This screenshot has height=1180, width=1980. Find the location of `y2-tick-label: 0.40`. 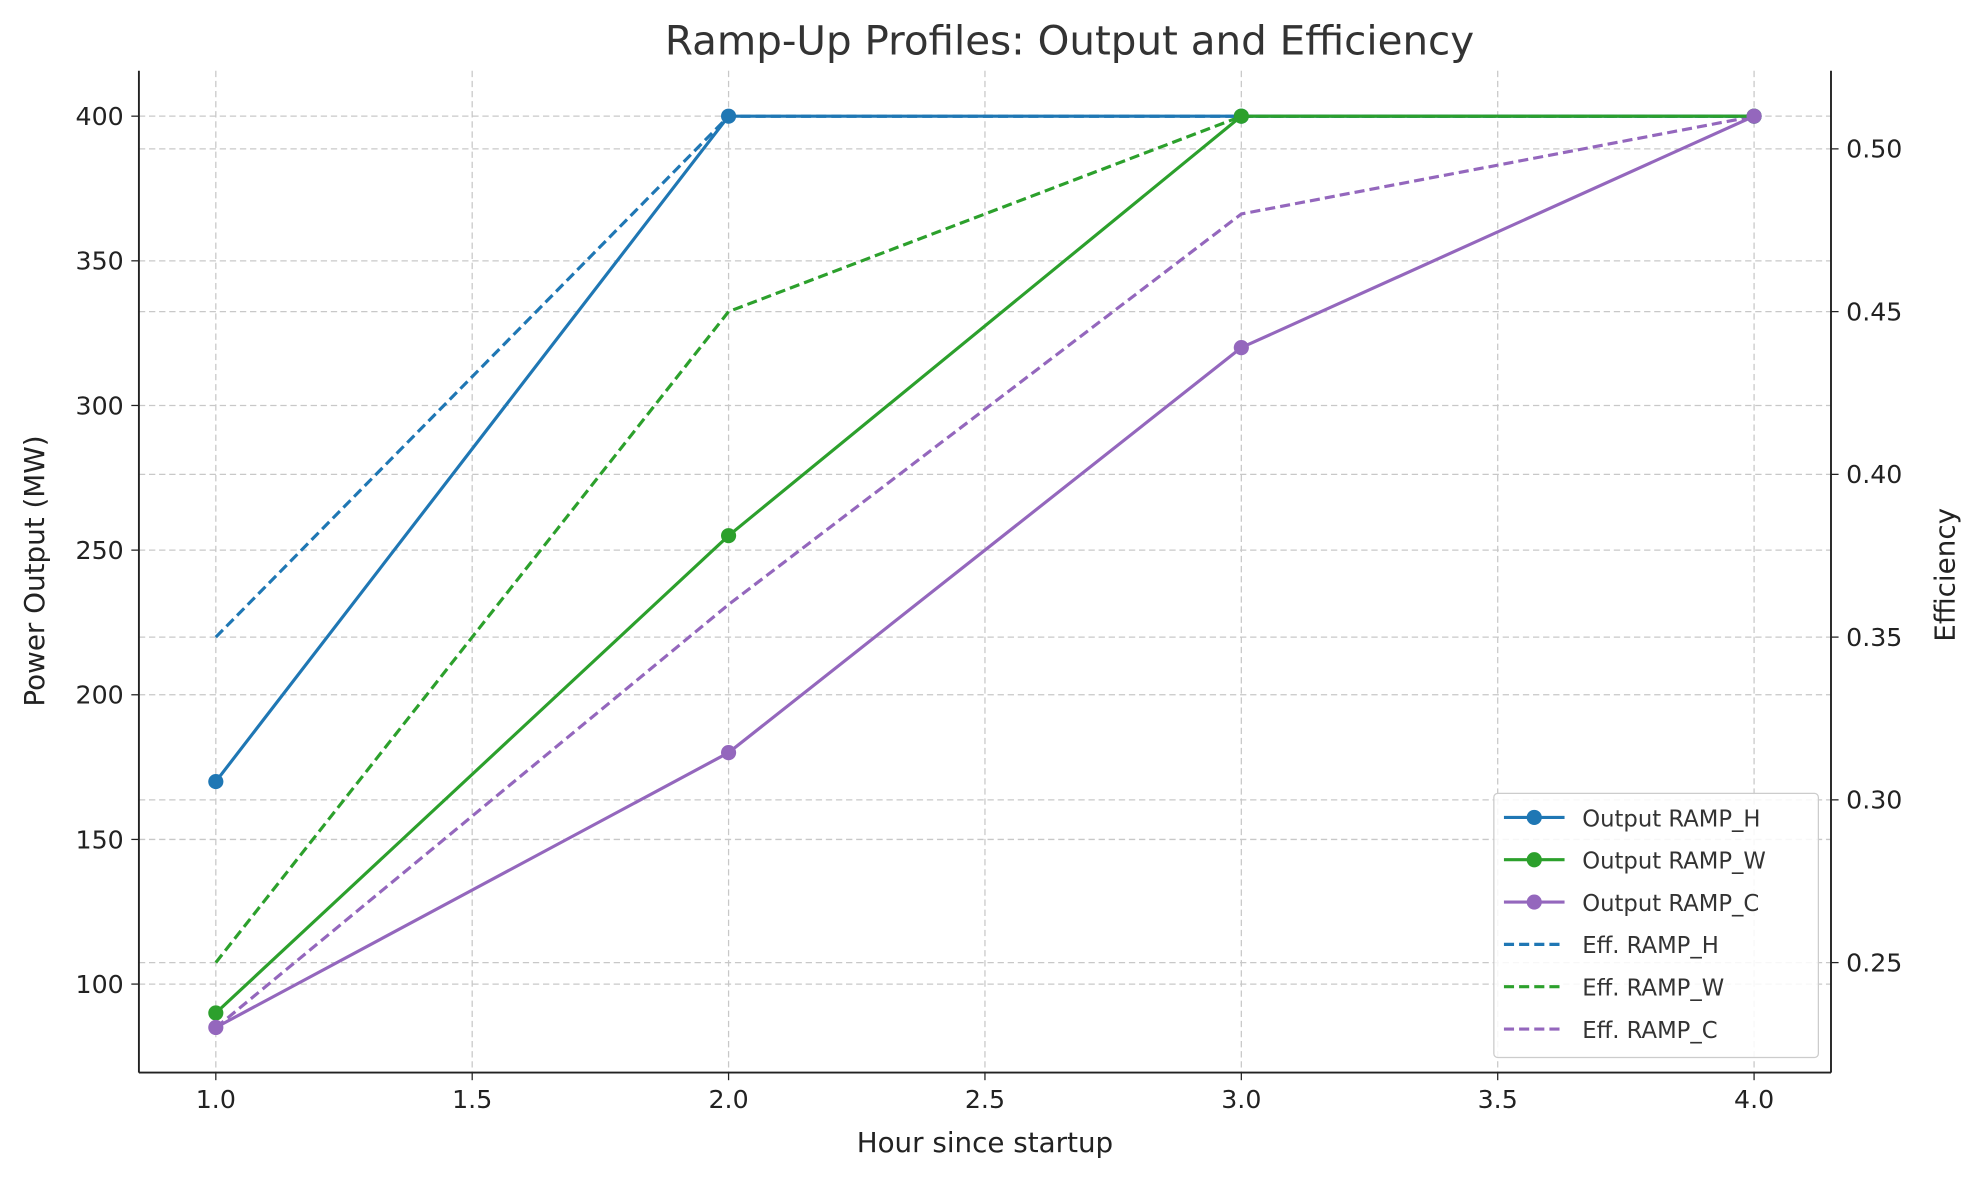

y2-tick-label: 0.40 is located at coordinates (1874, 474).